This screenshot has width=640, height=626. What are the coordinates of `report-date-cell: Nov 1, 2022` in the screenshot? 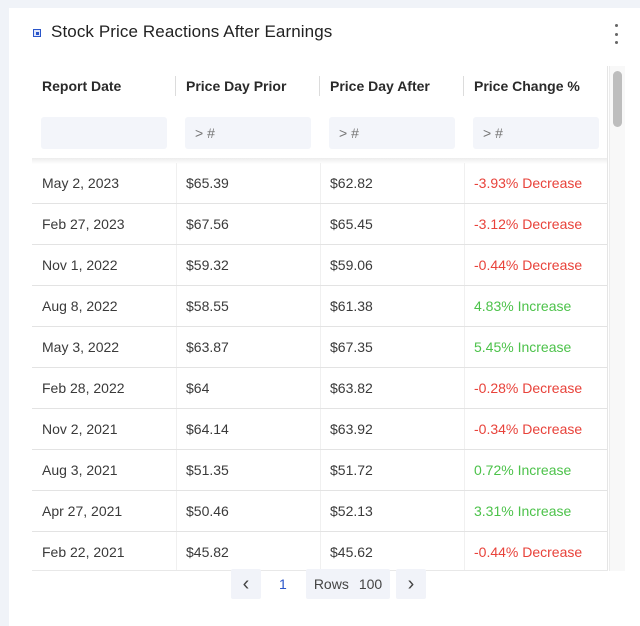 It's located at (80, 265).